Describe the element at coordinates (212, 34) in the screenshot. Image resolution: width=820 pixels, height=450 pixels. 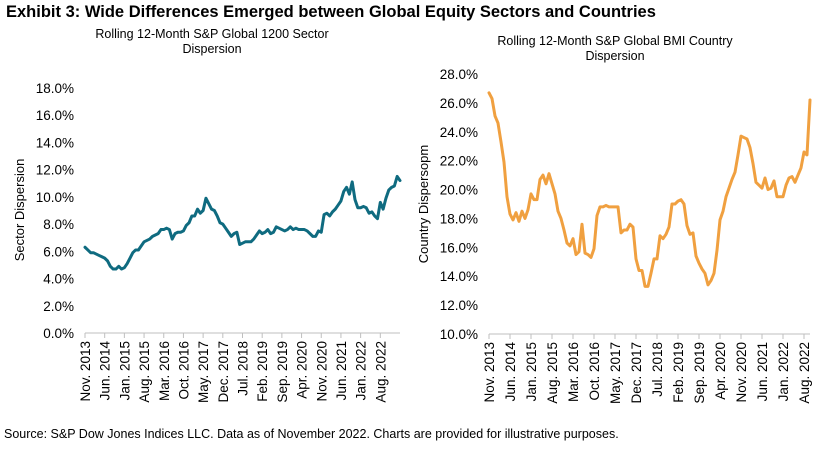
I see `left-chart-title-line-1: Rolling 12-Month S&P Global 1200 Sector` at that location.